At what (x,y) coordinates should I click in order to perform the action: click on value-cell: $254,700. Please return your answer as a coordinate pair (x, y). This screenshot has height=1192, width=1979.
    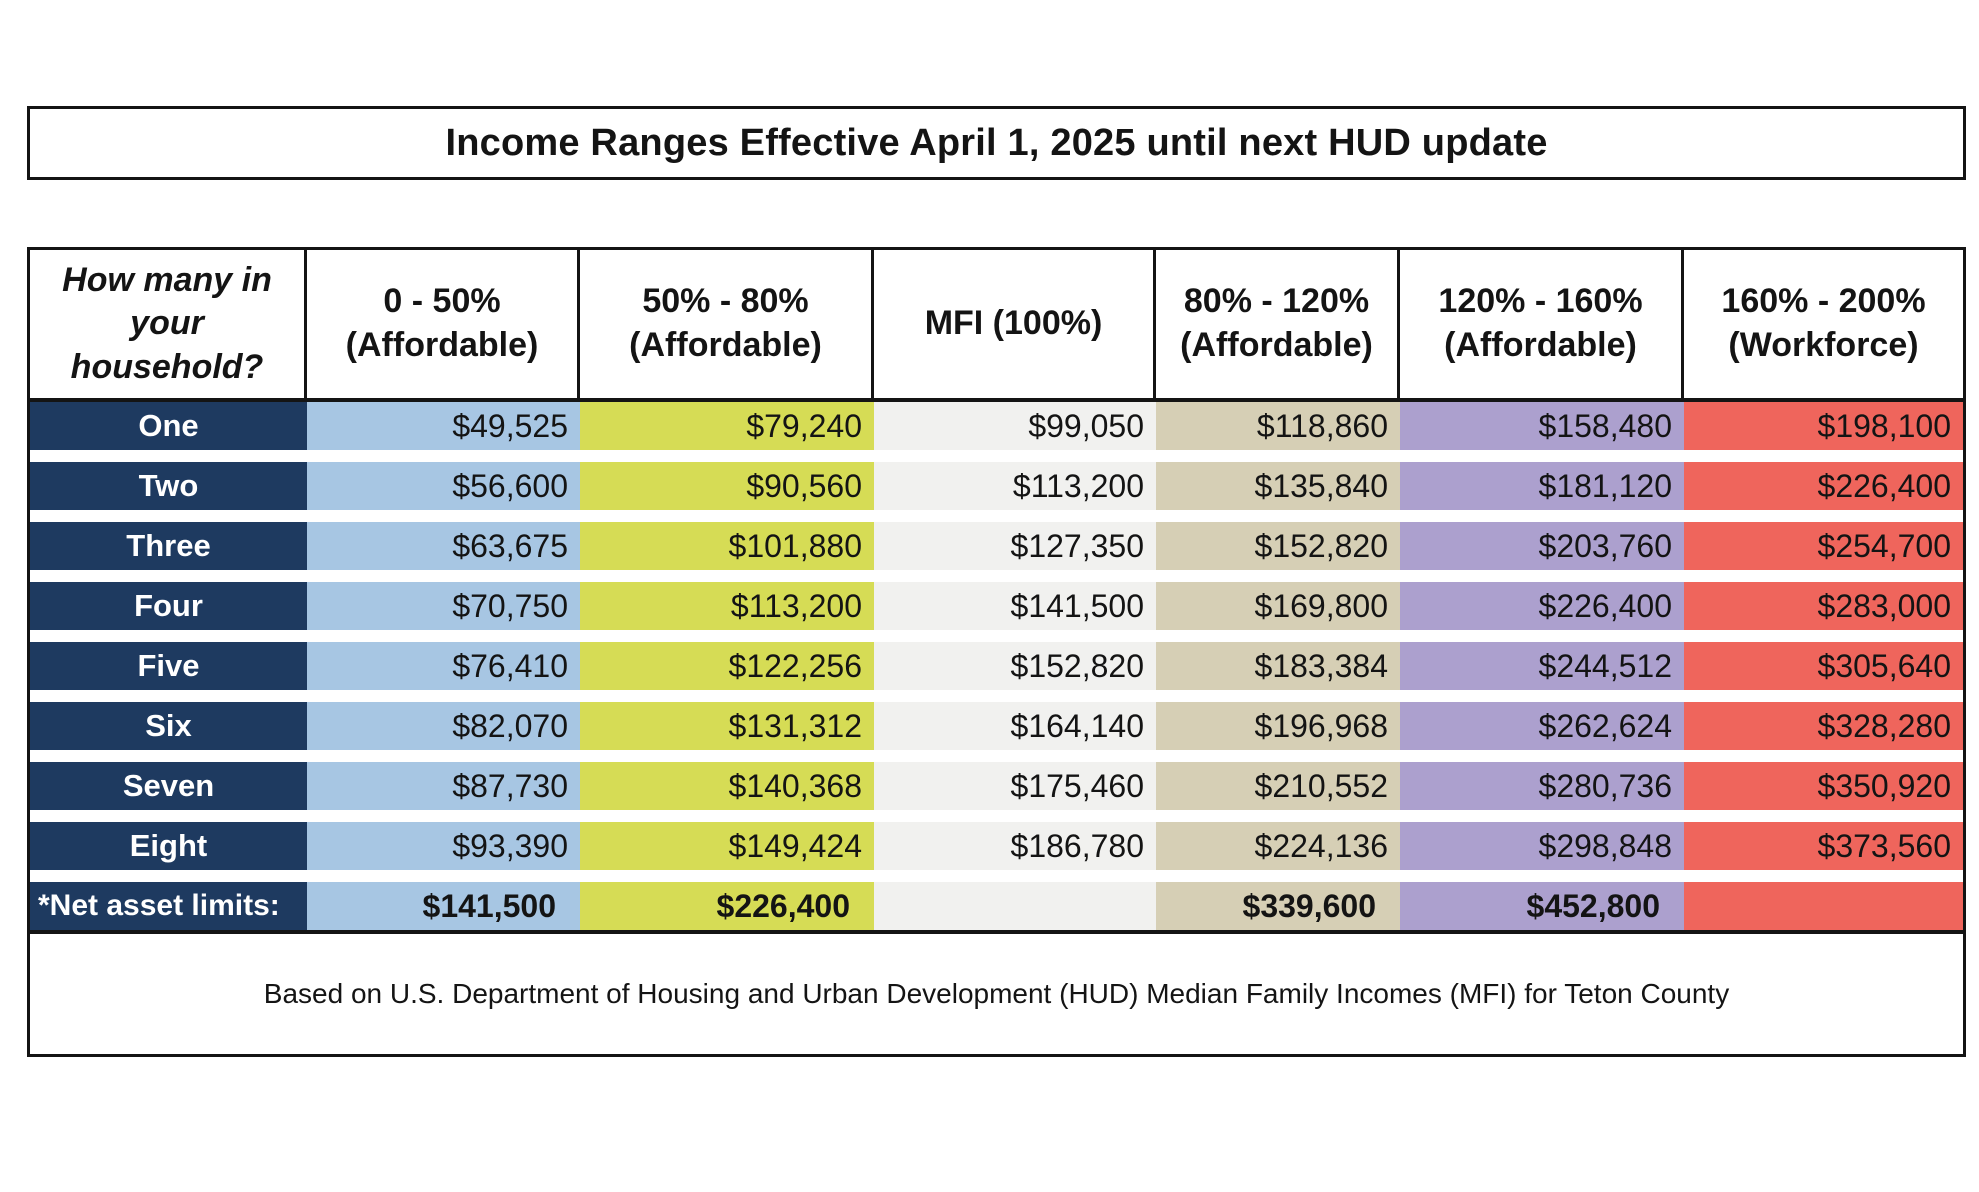
    Looking at the image, I should click on (1823, 546).